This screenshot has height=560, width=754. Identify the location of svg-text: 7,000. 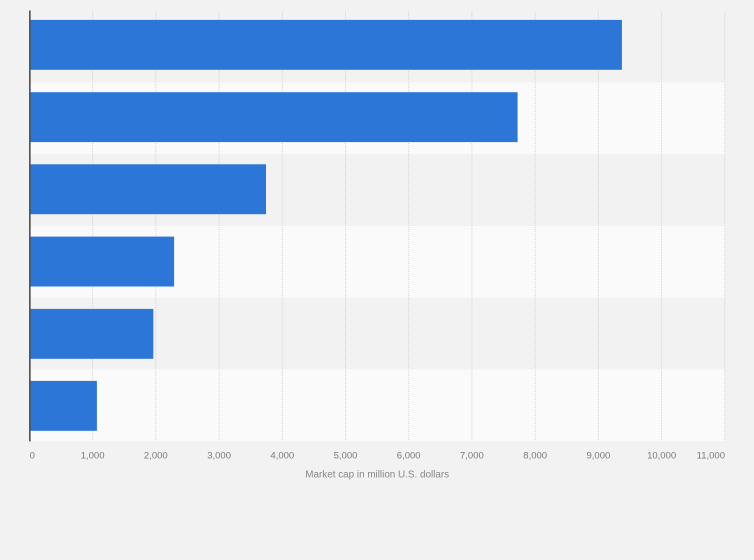
(472, 455).